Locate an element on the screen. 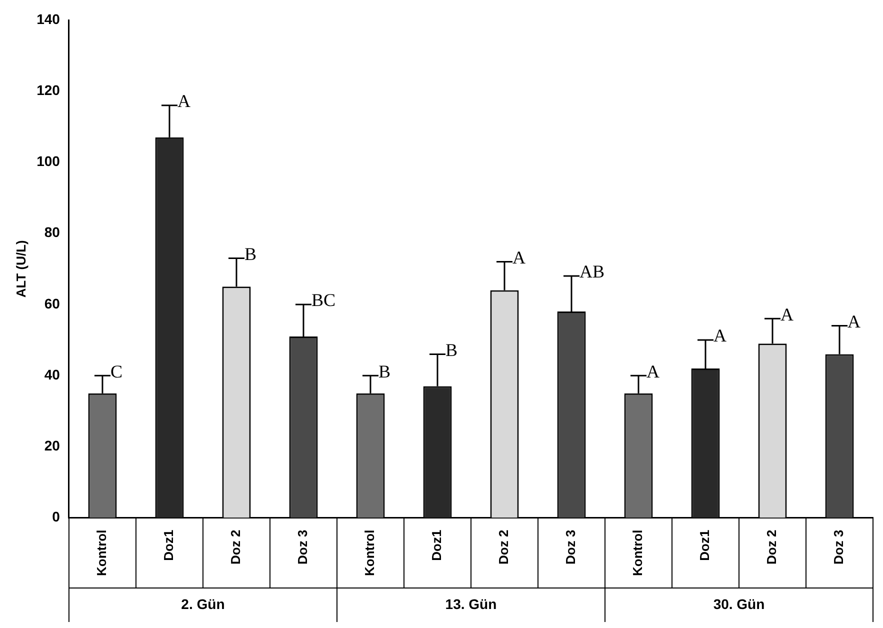 This screenshot has height=628, width=883. text: 13. Gün is located at coordinates (471, 604).